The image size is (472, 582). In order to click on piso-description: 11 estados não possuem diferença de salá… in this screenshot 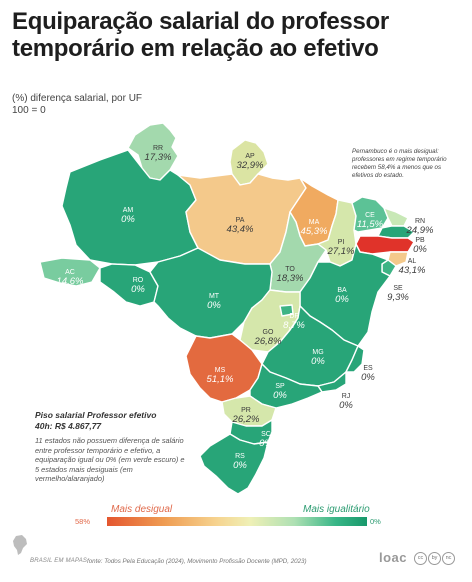, I will do `click(110, 460)`.